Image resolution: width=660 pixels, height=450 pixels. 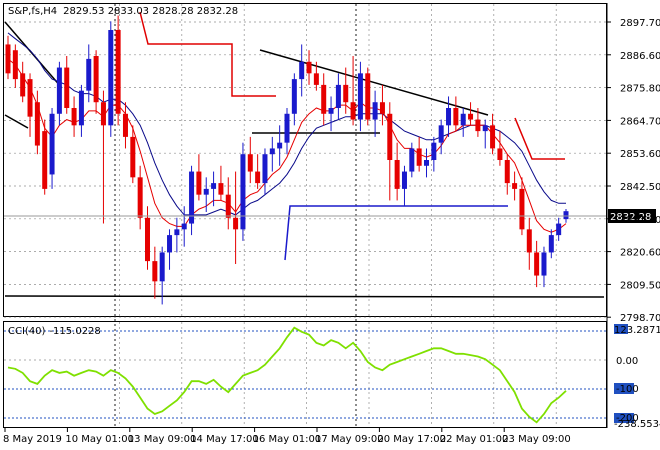 What do you see at coordinates (640, 285) in the screenshot?
I see `price-tick-label: 2809.50` at bounding box center [640, 285].